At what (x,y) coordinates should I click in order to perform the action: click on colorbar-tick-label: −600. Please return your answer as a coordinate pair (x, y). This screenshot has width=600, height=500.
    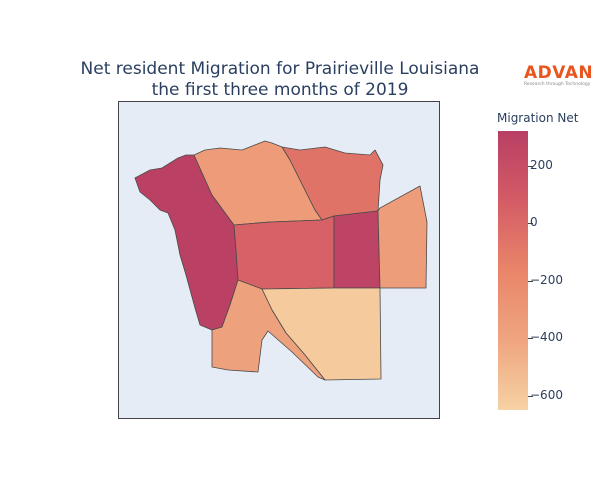
    Looking at the image, I should click on (546, 395).